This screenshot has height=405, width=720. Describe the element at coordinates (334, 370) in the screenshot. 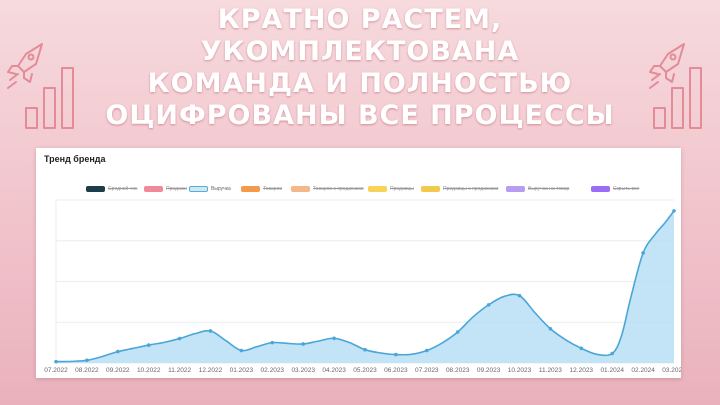

I see `x-tick-label: 04.2023` at that location.